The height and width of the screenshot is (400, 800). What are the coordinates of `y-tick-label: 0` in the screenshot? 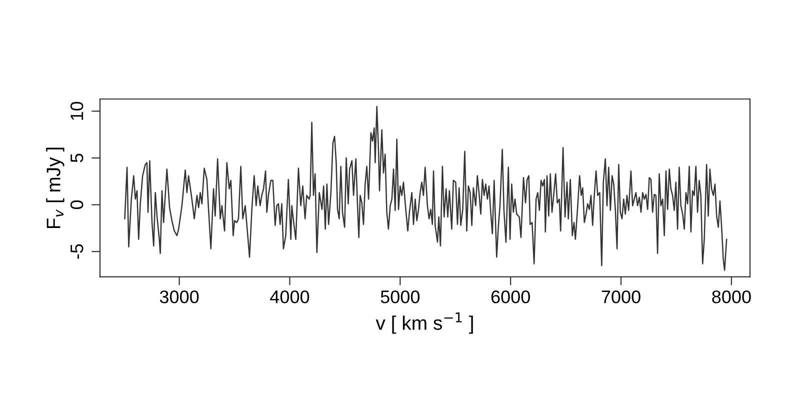 It's located at (77, 205).